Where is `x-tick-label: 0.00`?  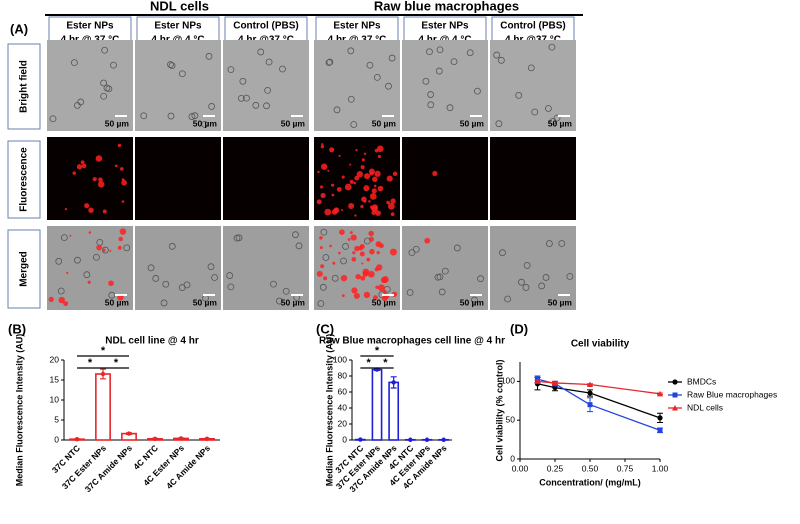 x-tick-label: 0.00 is located at coordinates (520, 468).